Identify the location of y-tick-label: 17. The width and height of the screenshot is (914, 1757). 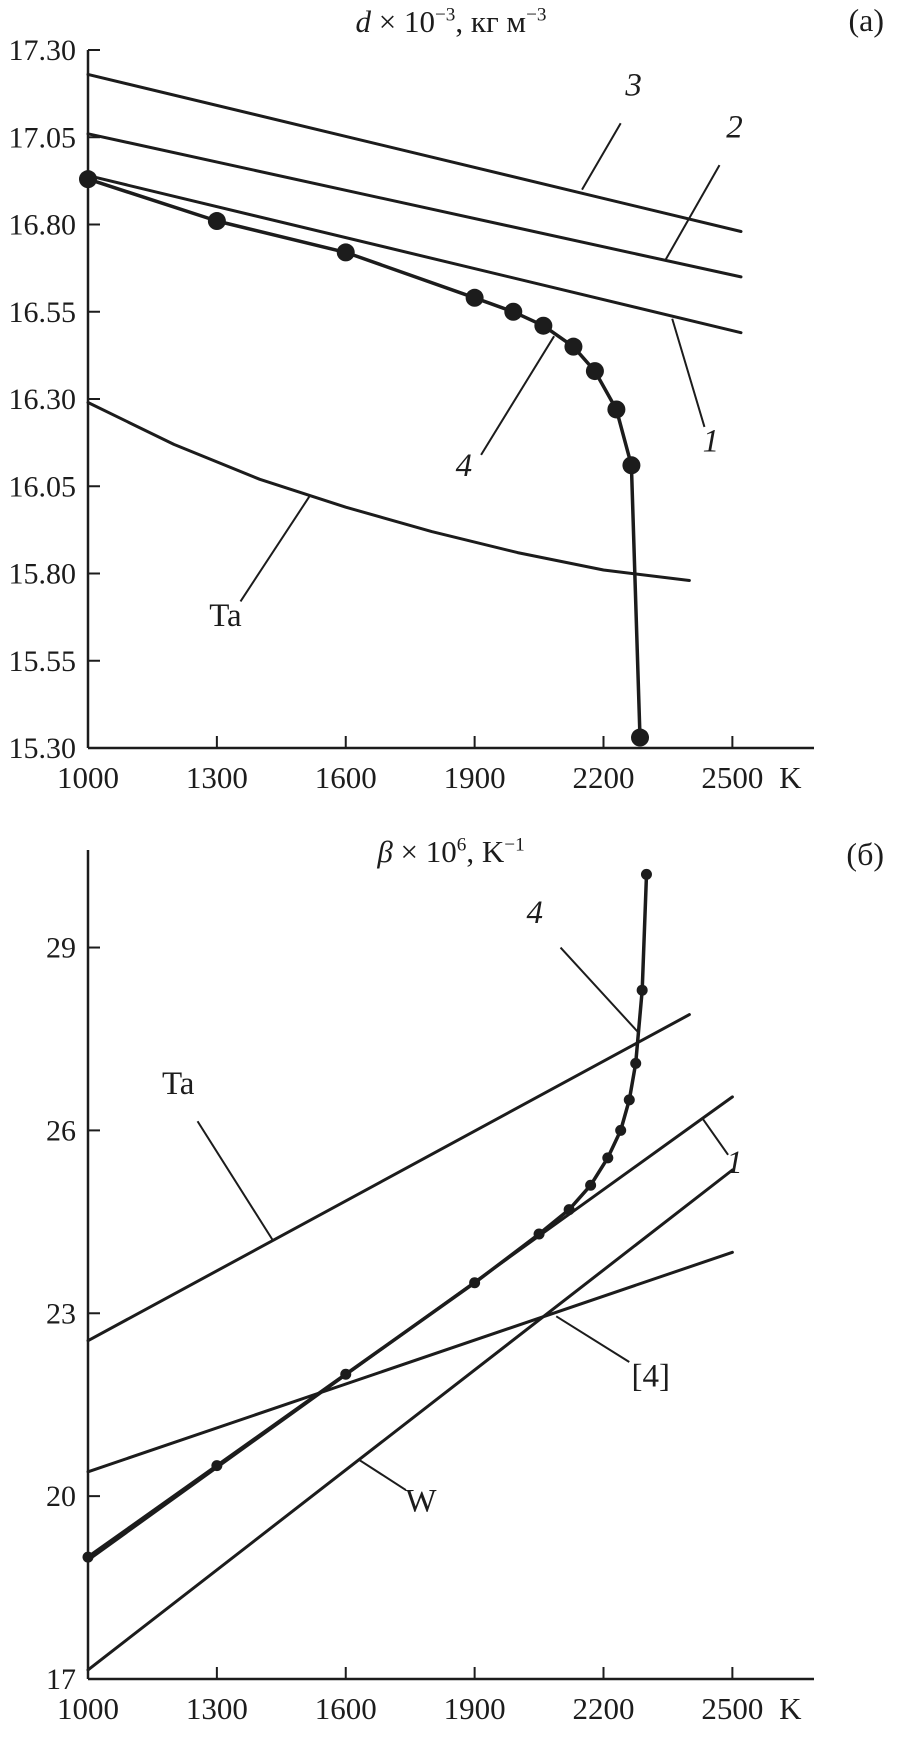
(61, 1679).